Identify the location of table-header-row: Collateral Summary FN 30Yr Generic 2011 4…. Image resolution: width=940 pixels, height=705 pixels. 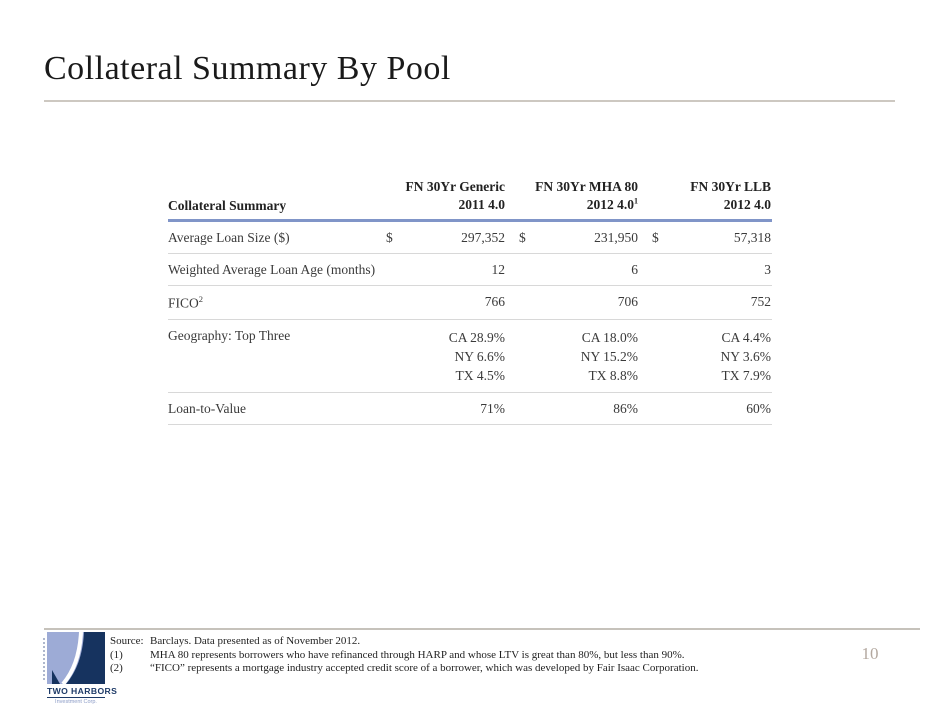
(470, 200).